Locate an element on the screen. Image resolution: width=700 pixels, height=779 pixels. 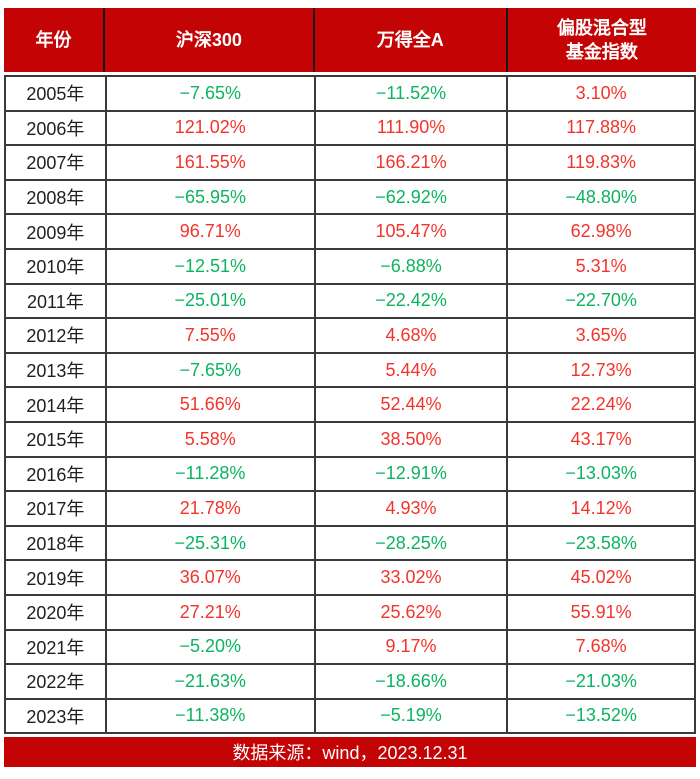
value-cell: 117.88% is located at coordinates (602, 129).